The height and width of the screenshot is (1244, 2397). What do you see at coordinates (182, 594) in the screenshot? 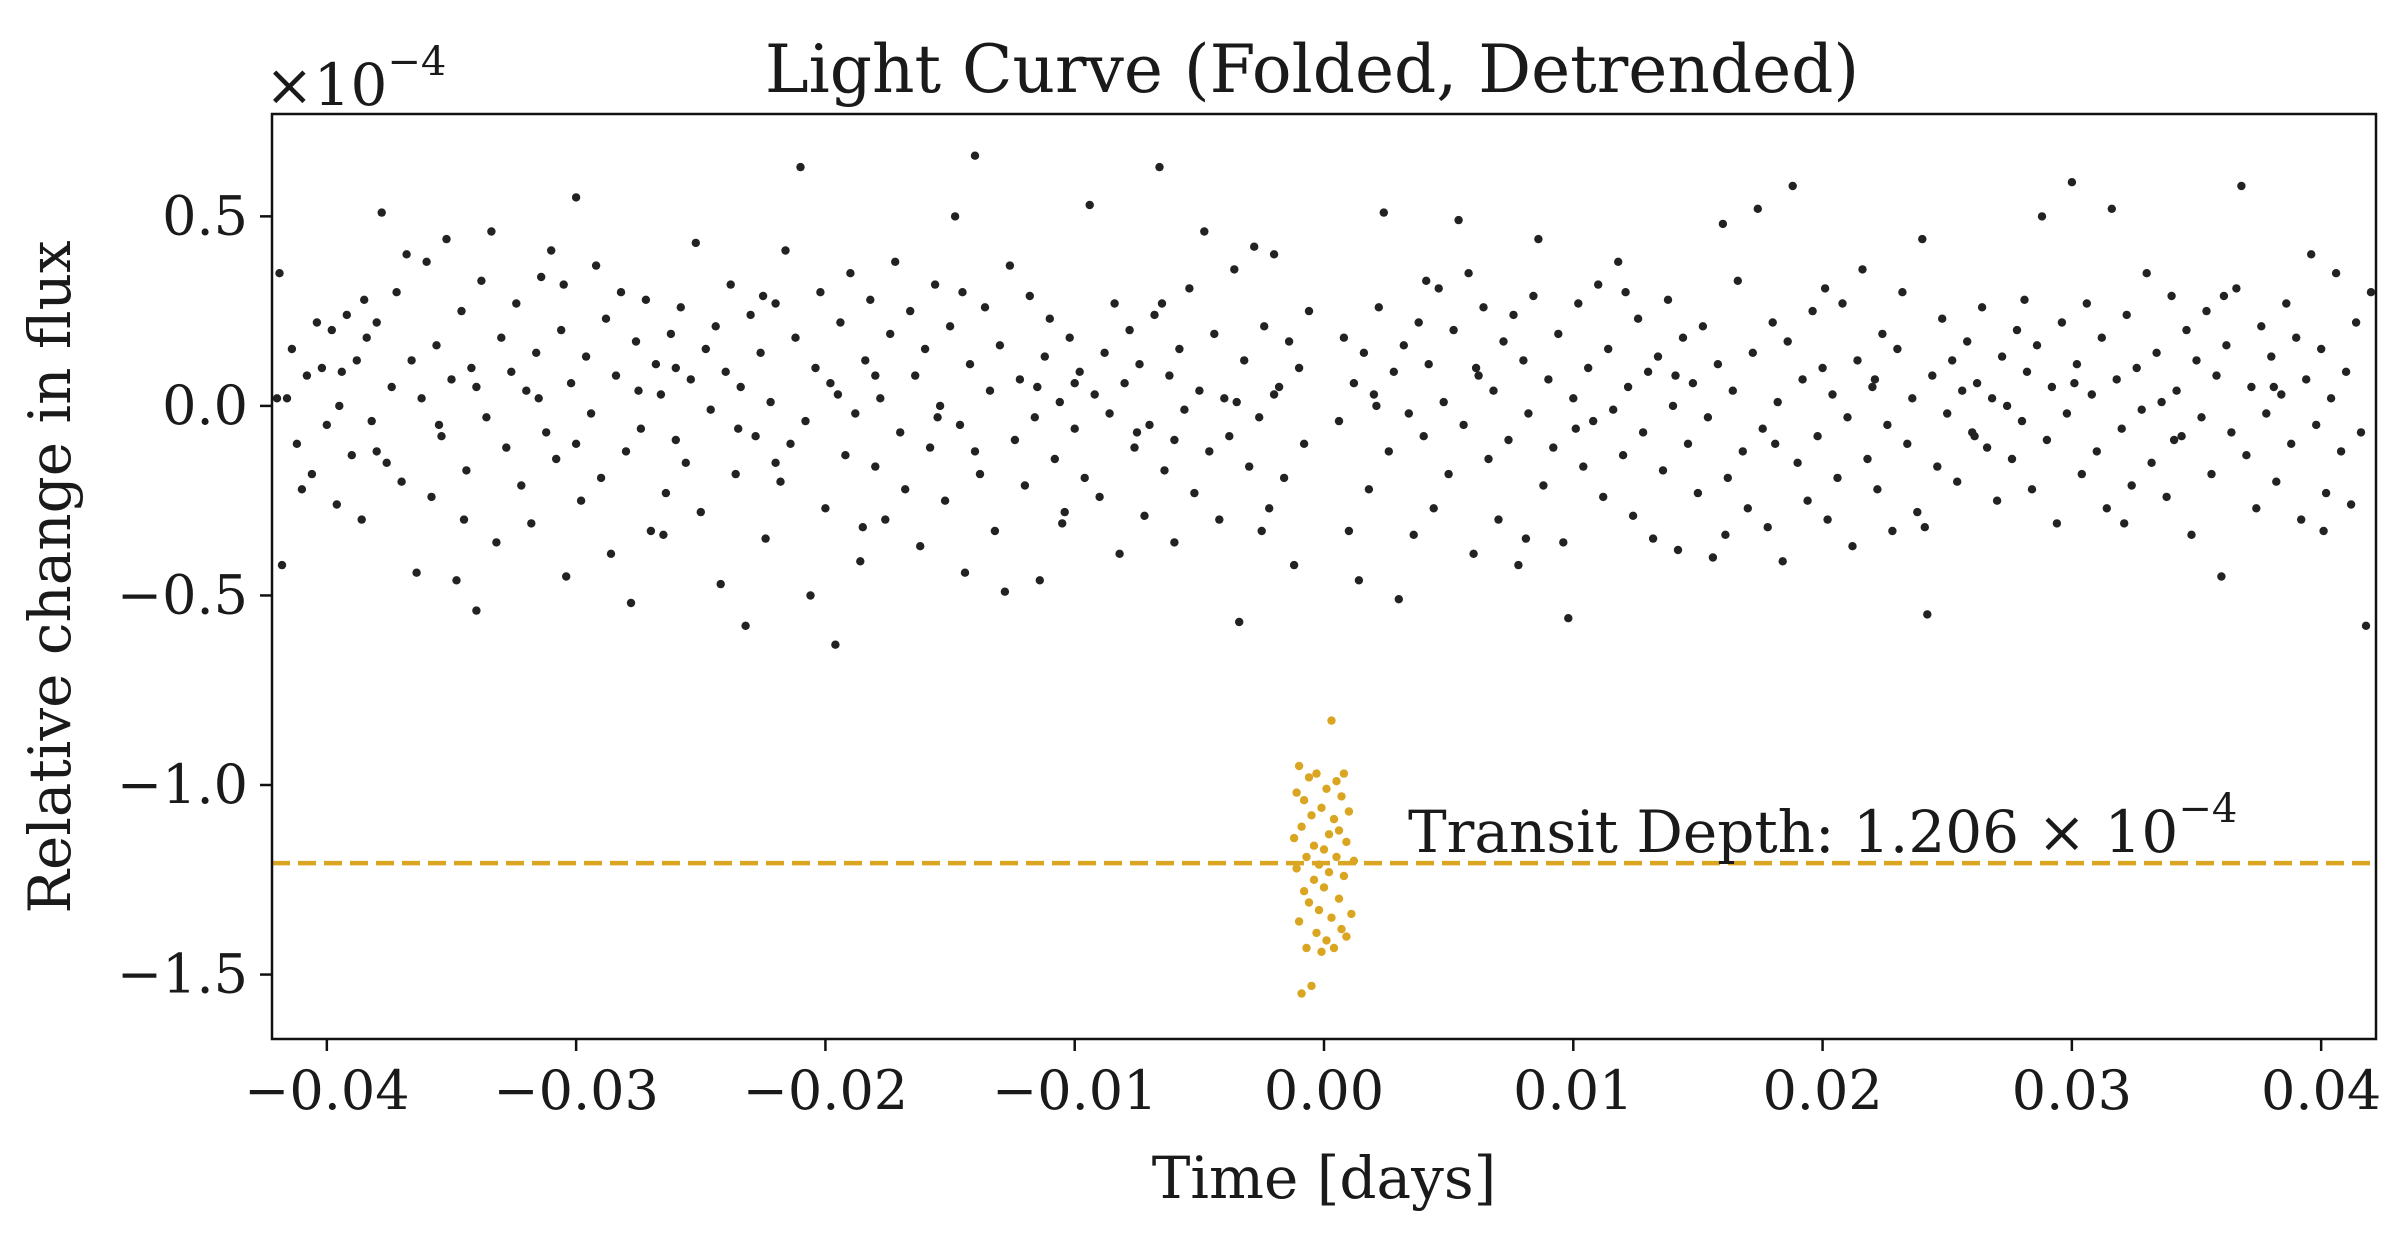
I see `y-tick-label: −0.5` at bounding box center [182, 594].